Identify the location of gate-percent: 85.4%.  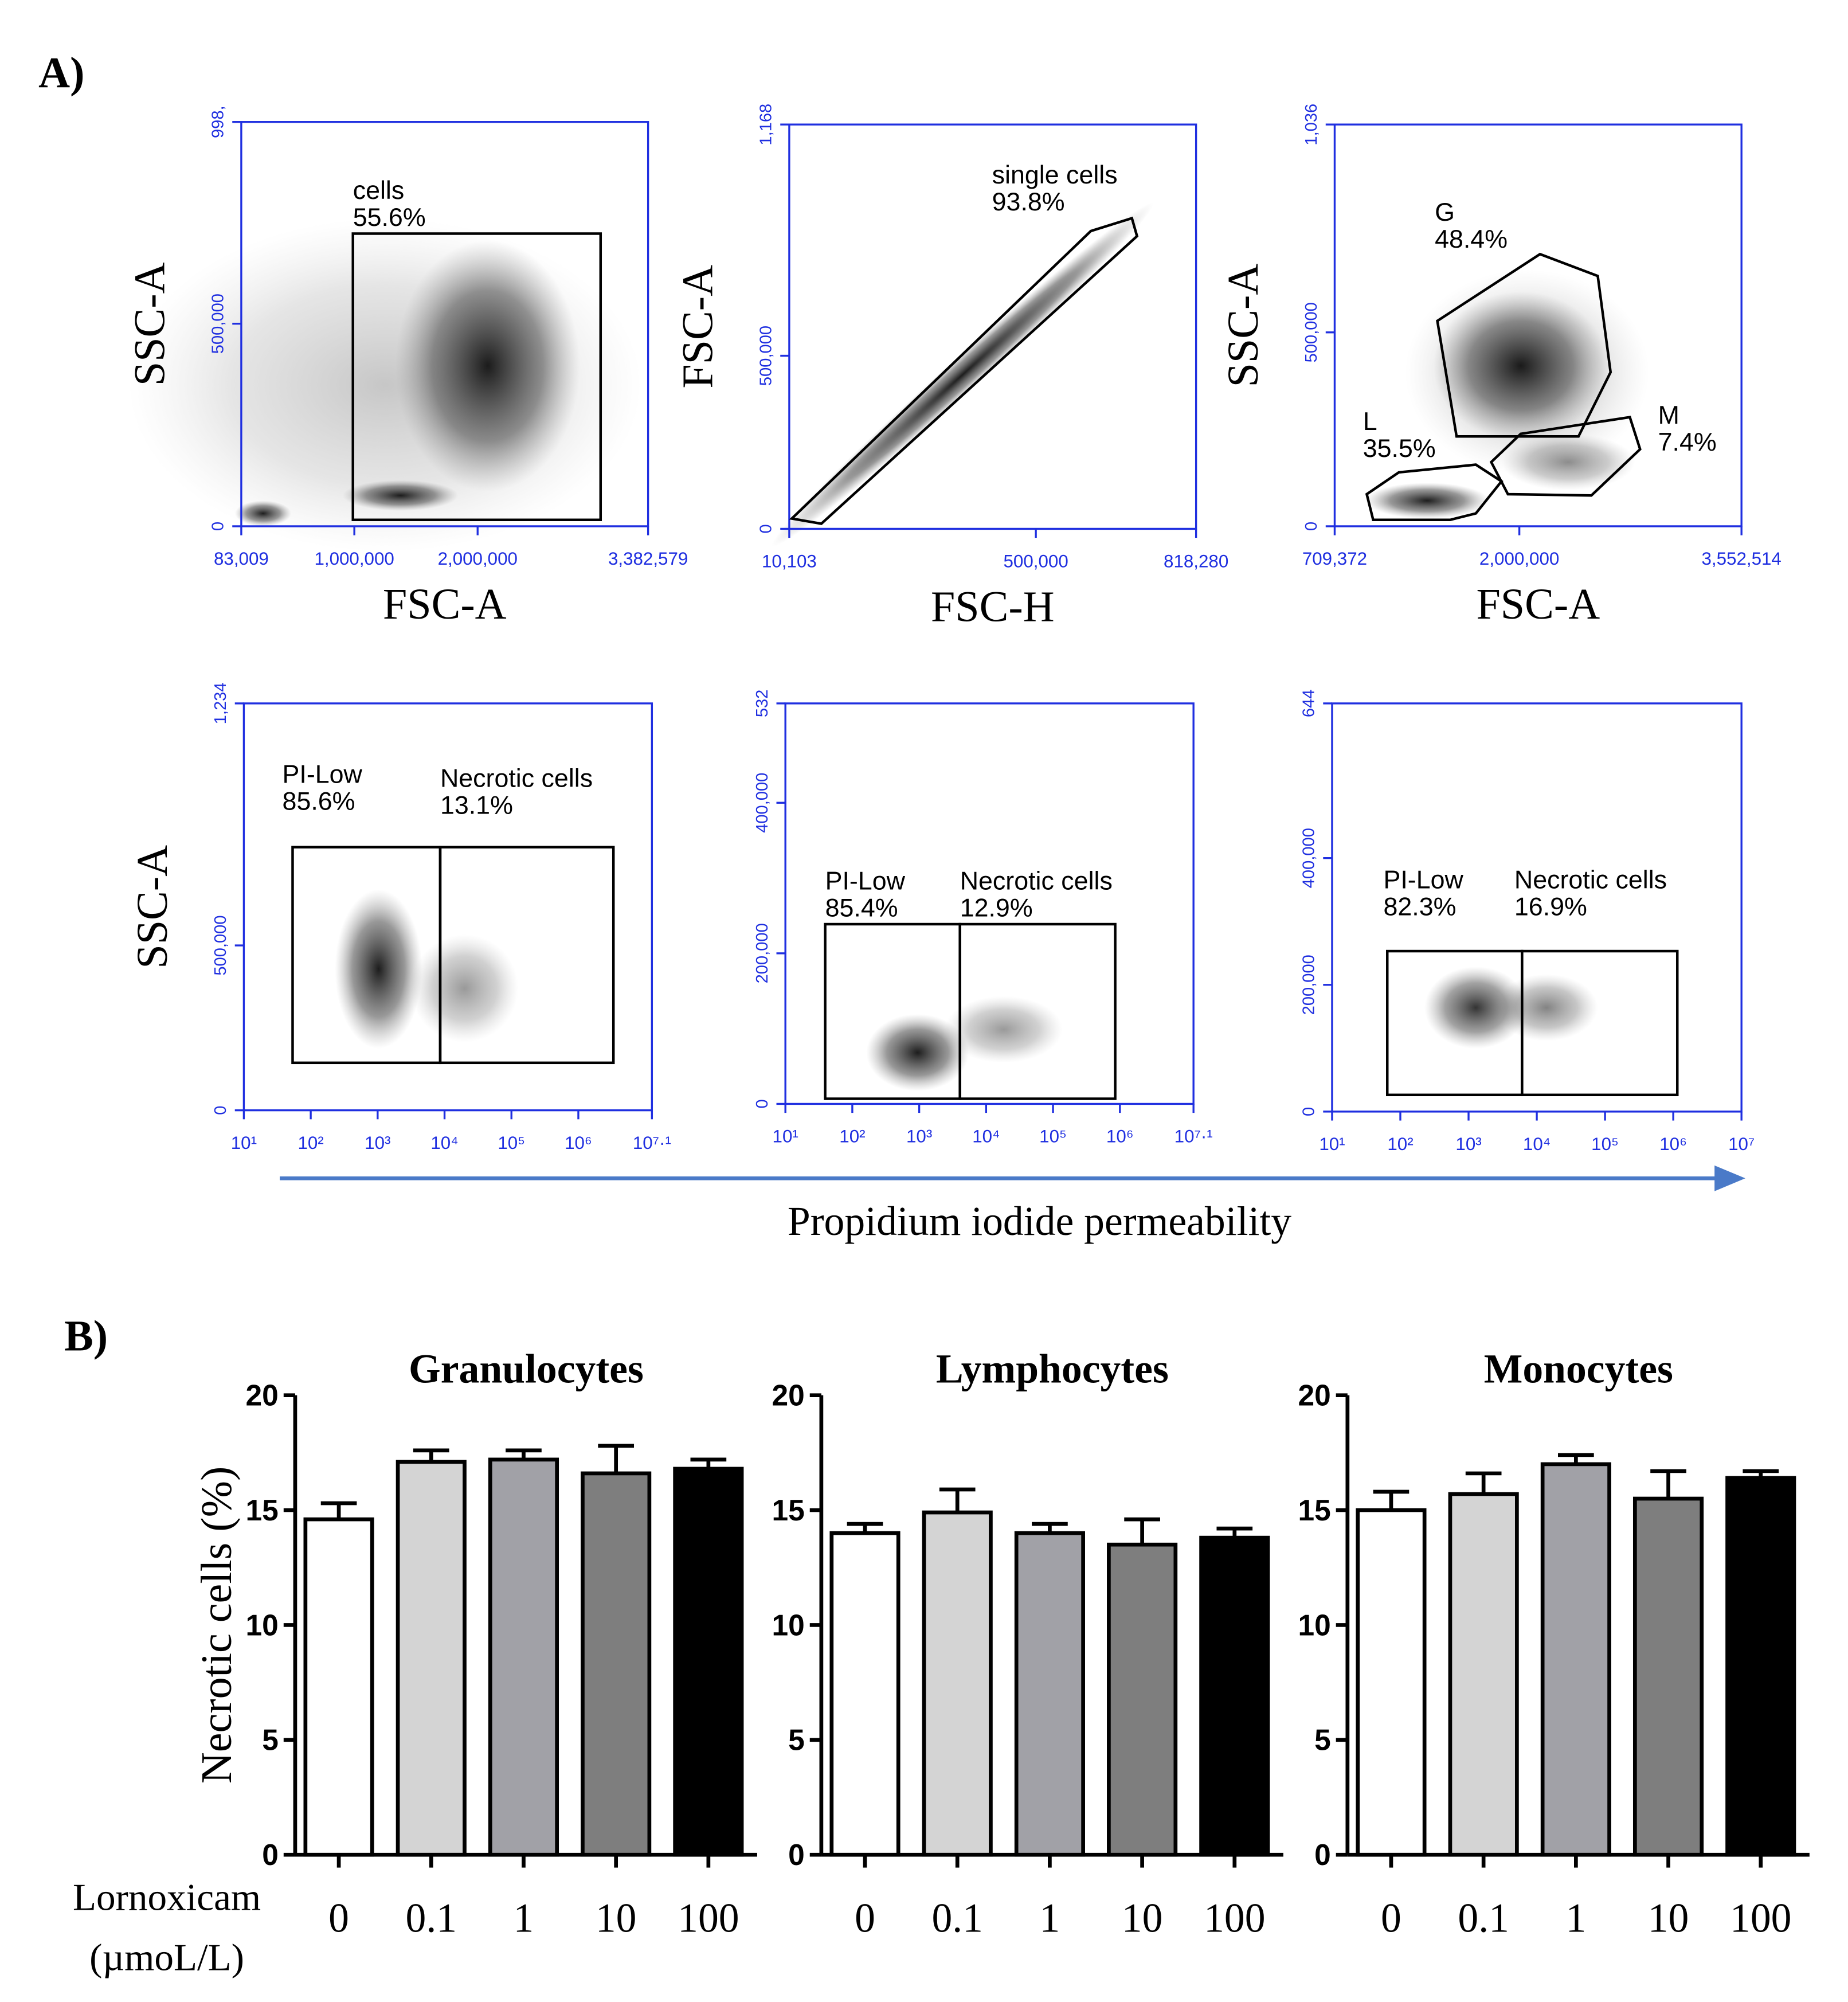
(861, 908).